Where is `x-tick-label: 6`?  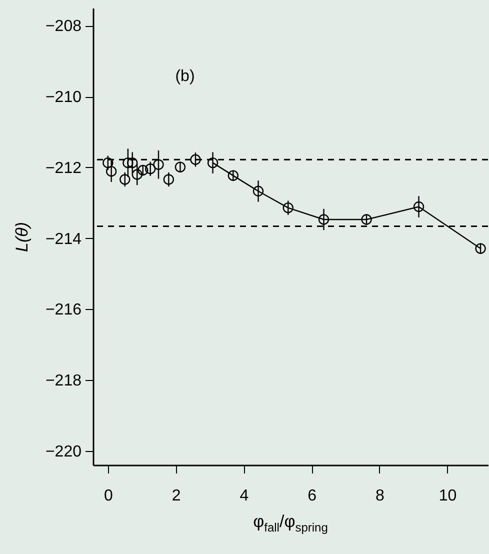
x-tick-label: 6 is located at coordinates (312, 496).